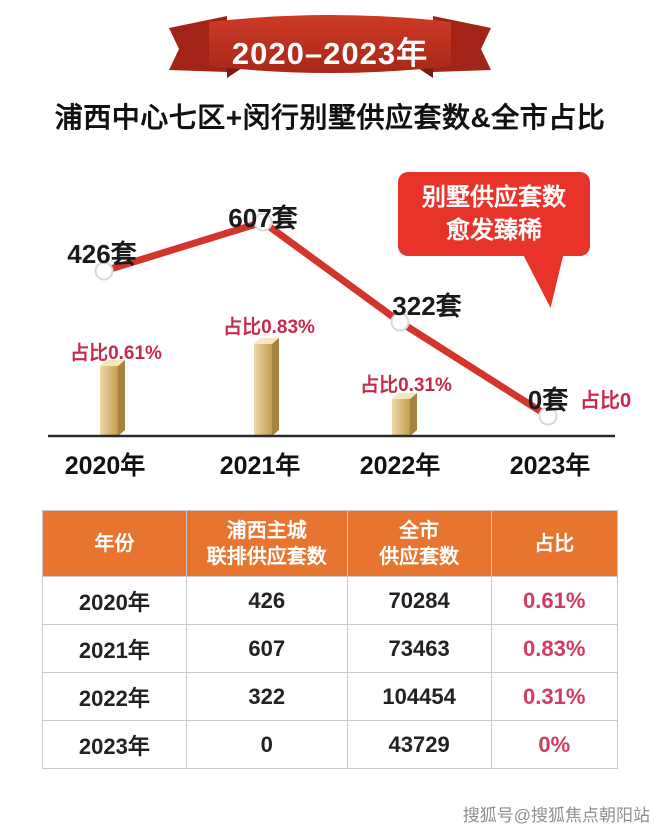 The image size is (660, 832). I want to click on table-header-row: 年份 浦西主城 联排供应套数 全市 供应套数 占比, so click(330, 543).